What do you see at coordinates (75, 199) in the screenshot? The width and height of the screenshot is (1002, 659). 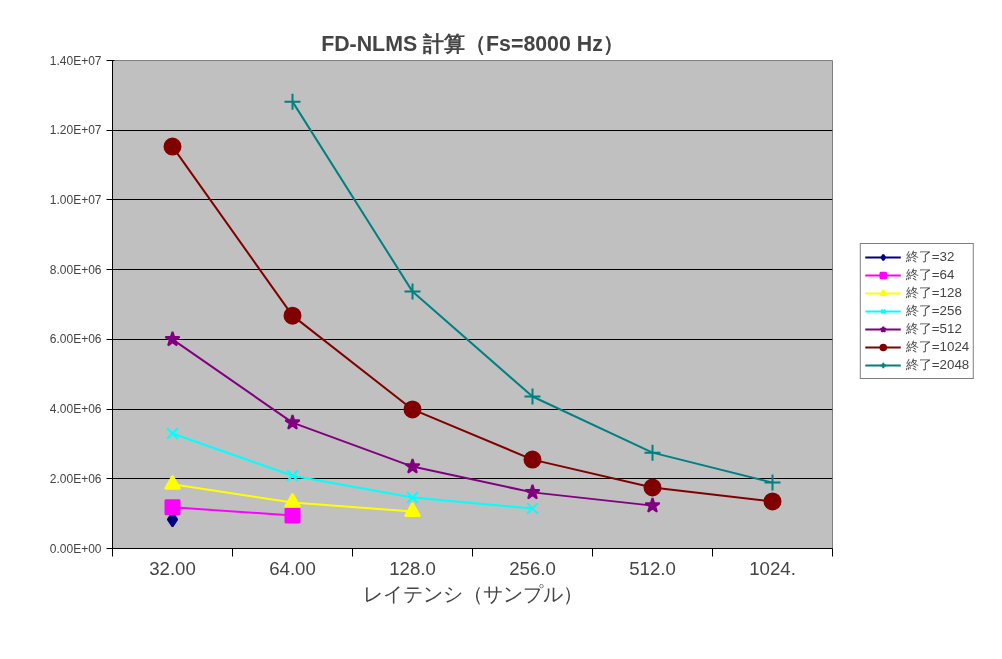 I see `y-tick-label: 1.00E+07` at bounding box center [75, 199].